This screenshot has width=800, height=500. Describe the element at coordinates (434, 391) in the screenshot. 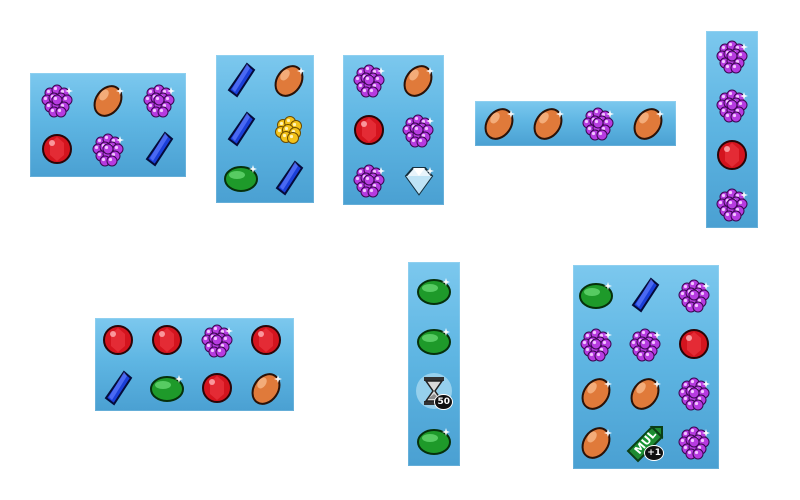

I see `hourglass-gem: 50` at that location.